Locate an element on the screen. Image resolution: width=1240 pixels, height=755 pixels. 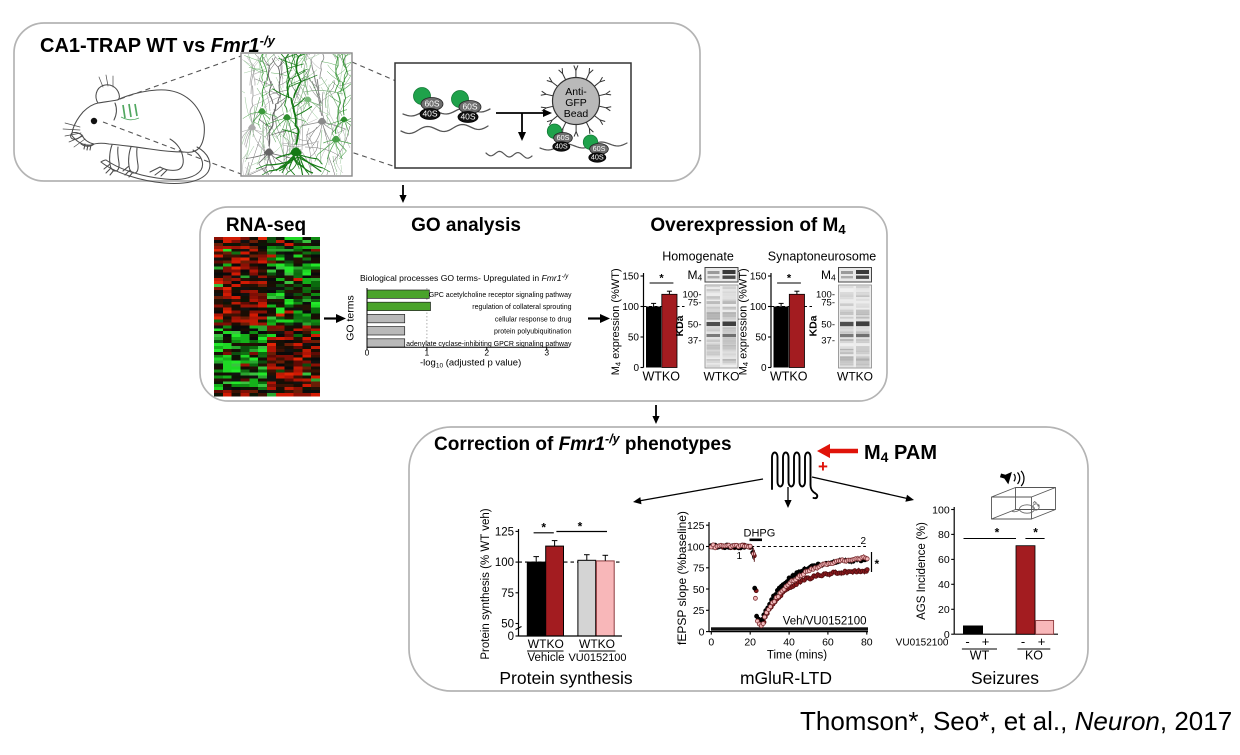
svg-text: Vehicle is located at coordinates (545, 658).